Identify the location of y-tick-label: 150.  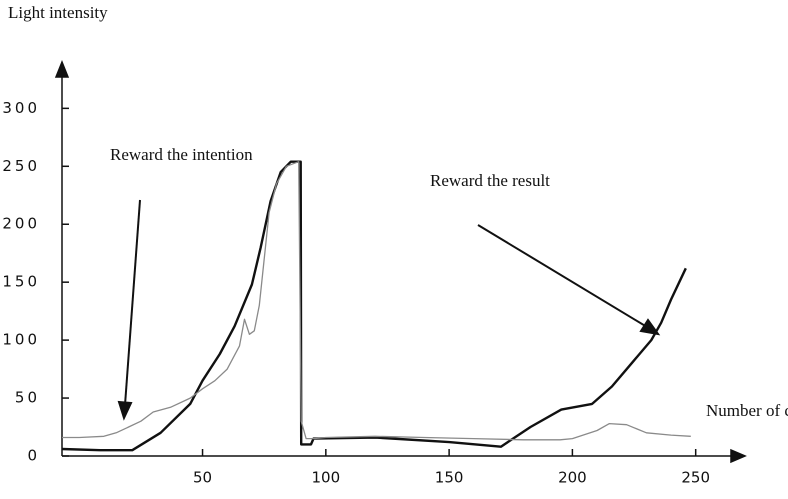
(21, 282).